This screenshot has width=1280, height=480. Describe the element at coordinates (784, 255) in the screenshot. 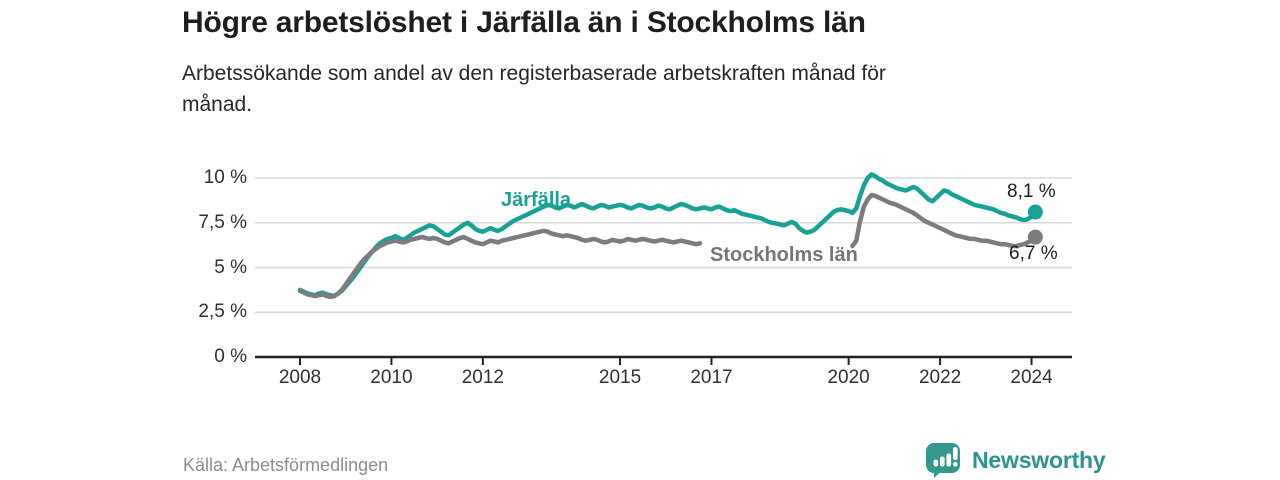

I see `series-label-stockholms-lan: Stockholms län` at that location.